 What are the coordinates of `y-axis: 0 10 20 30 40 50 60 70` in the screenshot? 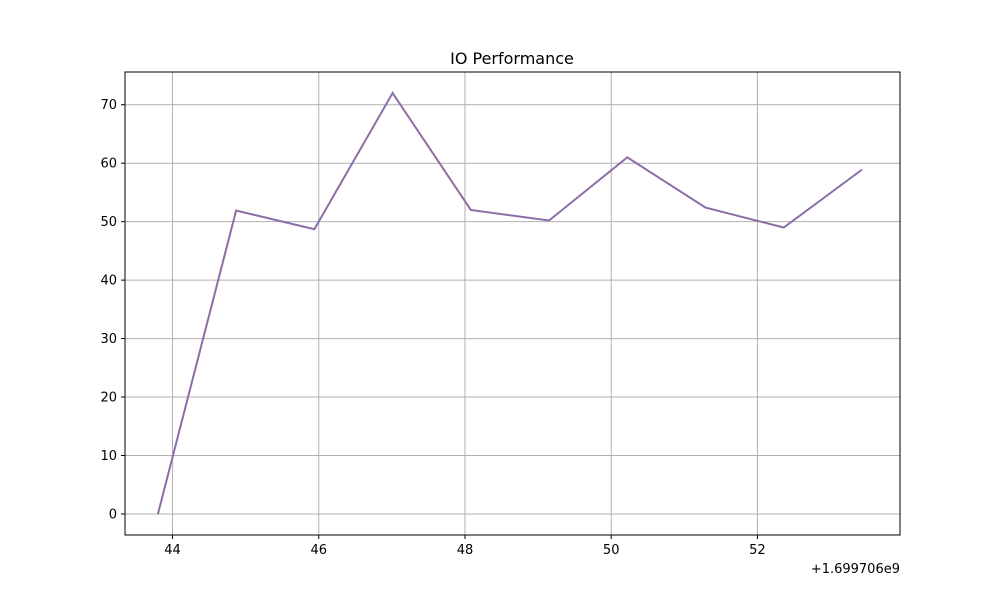 It's located at (112, 310).